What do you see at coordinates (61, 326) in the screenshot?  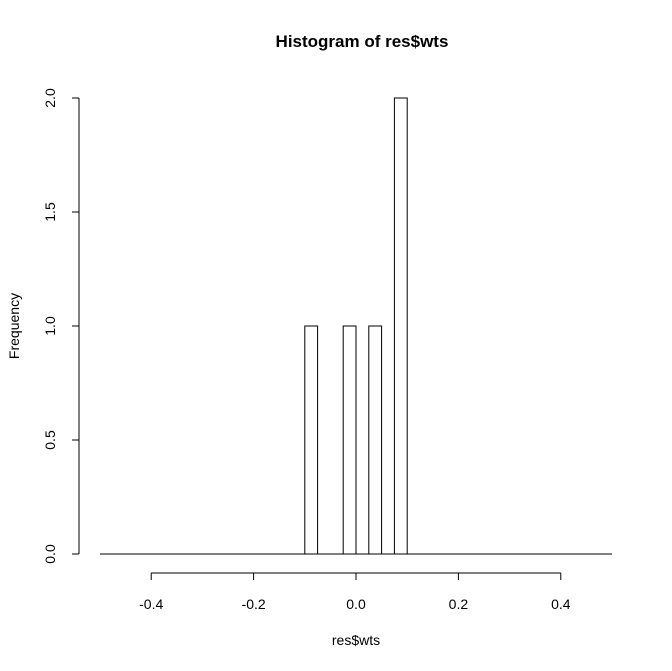 I see `y-axis: 0.0 0.5 1.0 1.5 2.0` at bounding box center [61, 326].